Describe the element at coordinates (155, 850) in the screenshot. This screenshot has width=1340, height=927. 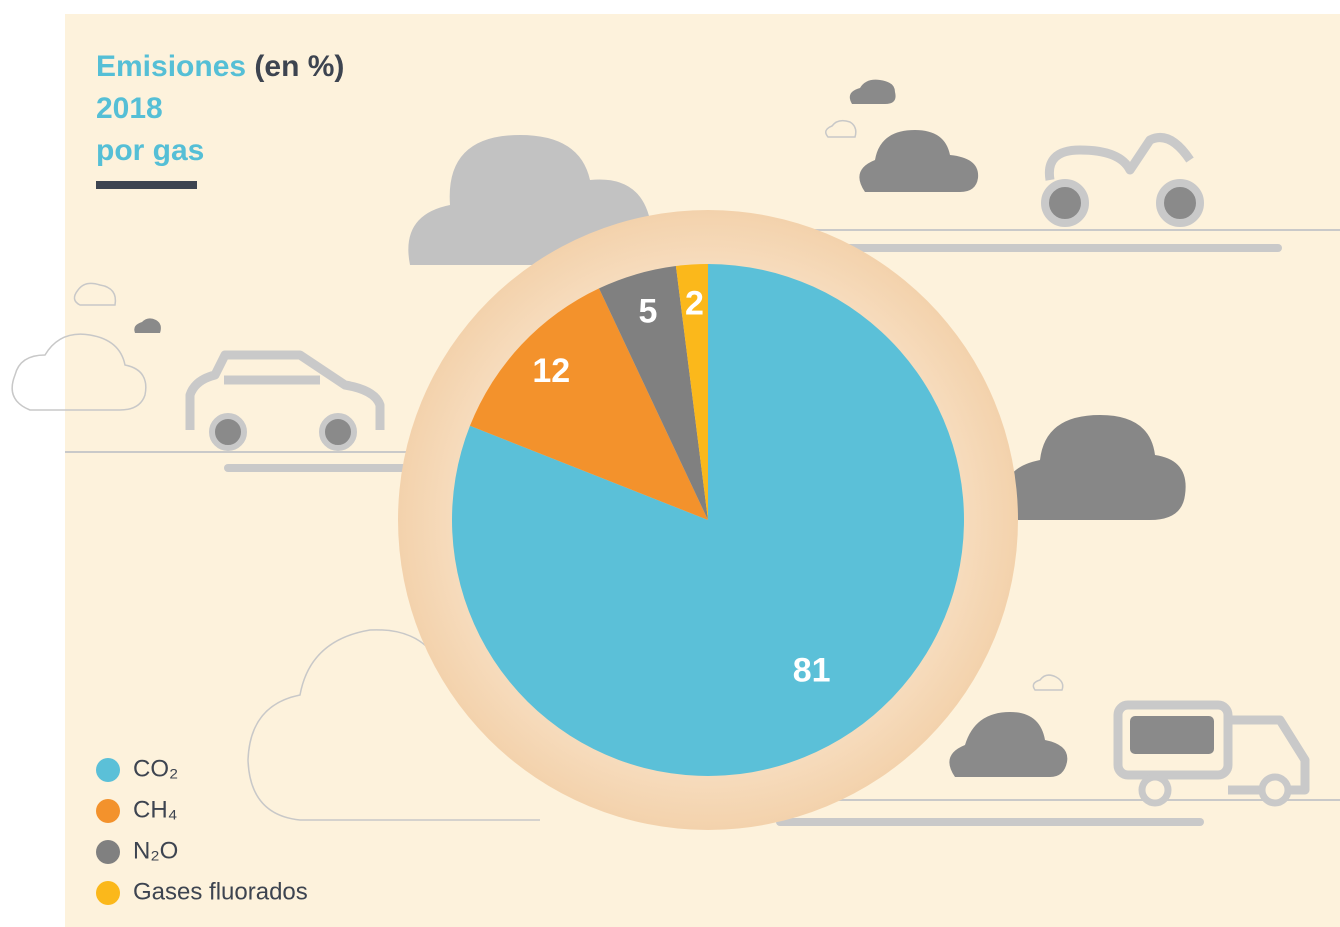
I see `legend-label: N₂O` at that location.